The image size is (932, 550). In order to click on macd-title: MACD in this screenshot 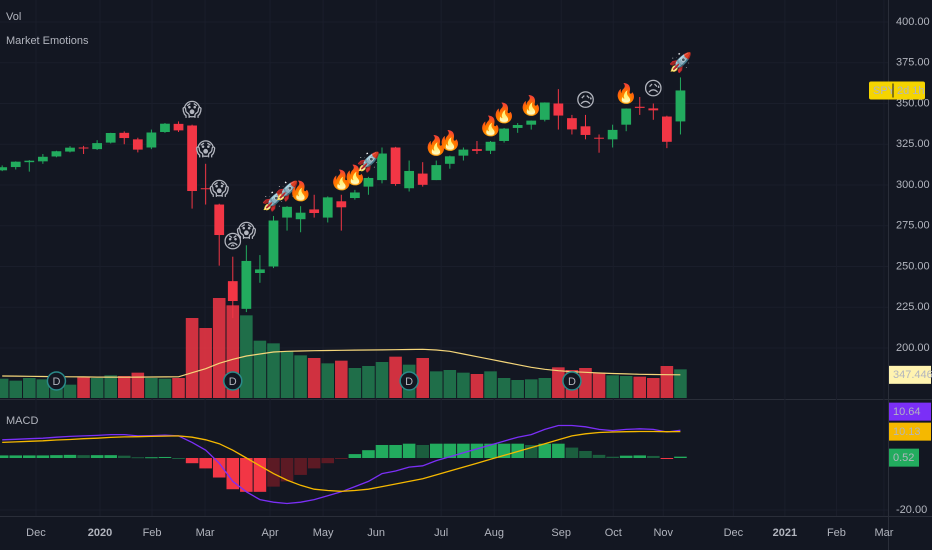, I will do `click(22, 421)`.